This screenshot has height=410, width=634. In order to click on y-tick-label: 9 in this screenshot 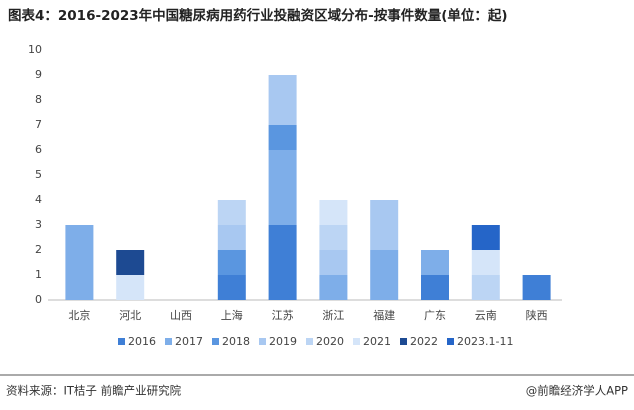, I will do `click(38, 74)`.